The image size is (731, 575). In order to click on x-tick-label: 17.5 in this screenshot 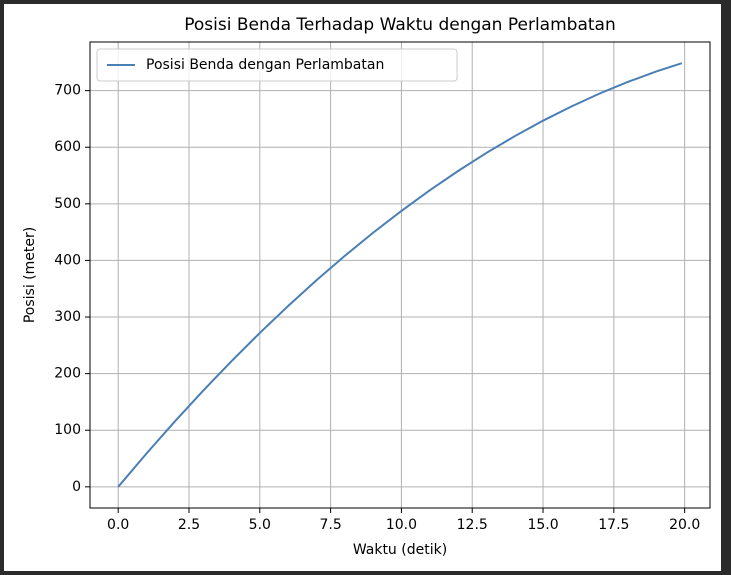, I will do `click(613, 525)`.